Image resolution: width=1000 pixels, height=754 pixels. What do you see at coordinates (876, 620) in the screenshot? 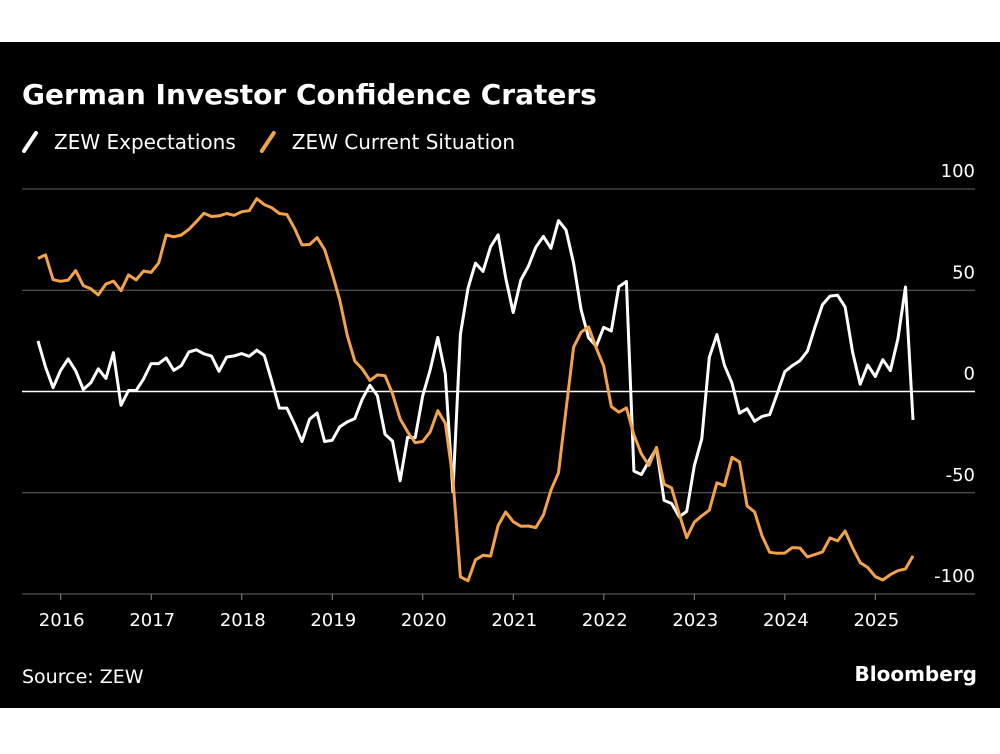
I see `x-tick-label: 2025` at bounding box center [876, 620].